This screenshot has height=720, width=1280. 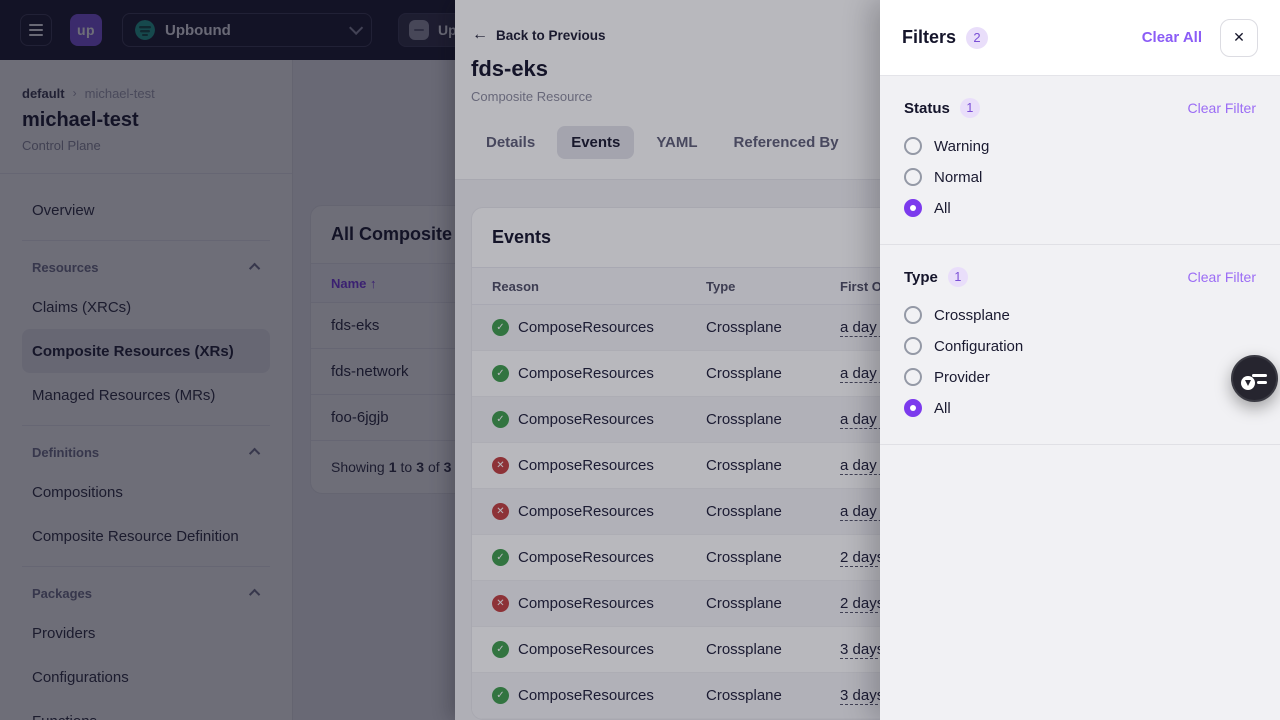 What do you see at coordinates (146, 452) in the screenshot?
I see `sidebar-group-definitions: Definitions` at bounding box center [146, 452].